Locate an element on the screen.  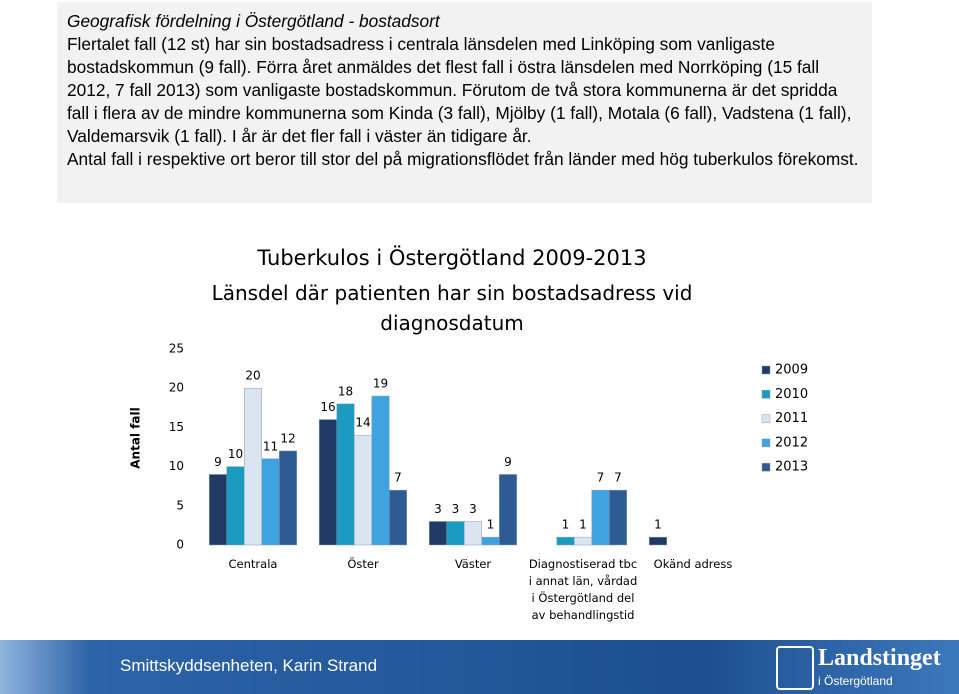
legend-label: 2010 is located at coordinates (791, 394).